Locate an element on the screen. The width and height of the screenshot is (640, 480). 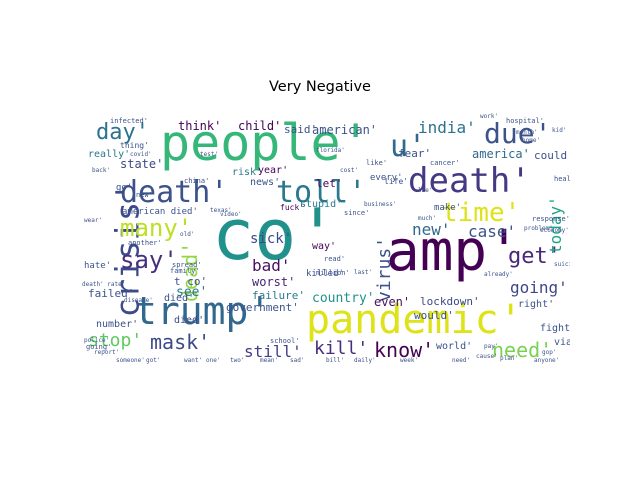
cloud-word: infected' is located at coordinates (129, 121).